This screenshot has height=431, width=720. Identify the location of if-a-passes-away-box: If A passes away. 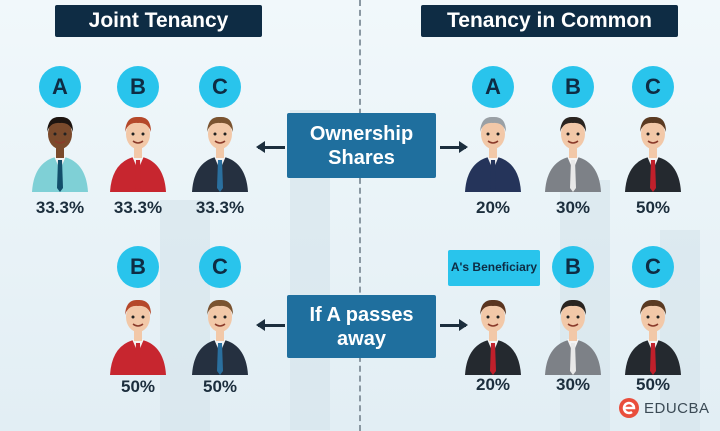
(361, 326).